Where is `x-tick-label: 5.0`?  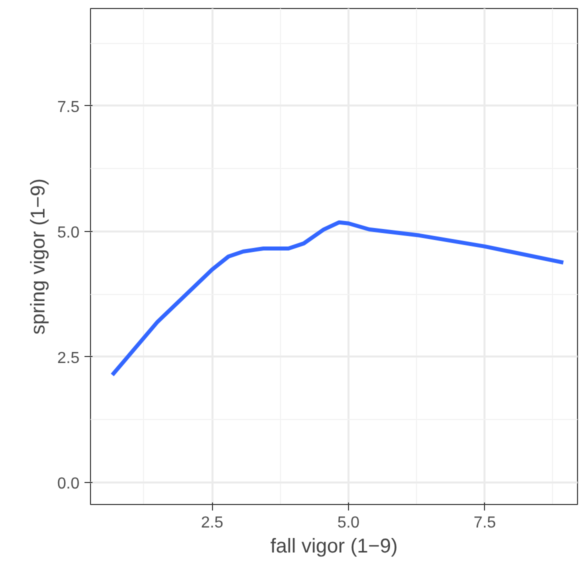 x-tick-label: 5.0 is located at coordinates (348, 523).